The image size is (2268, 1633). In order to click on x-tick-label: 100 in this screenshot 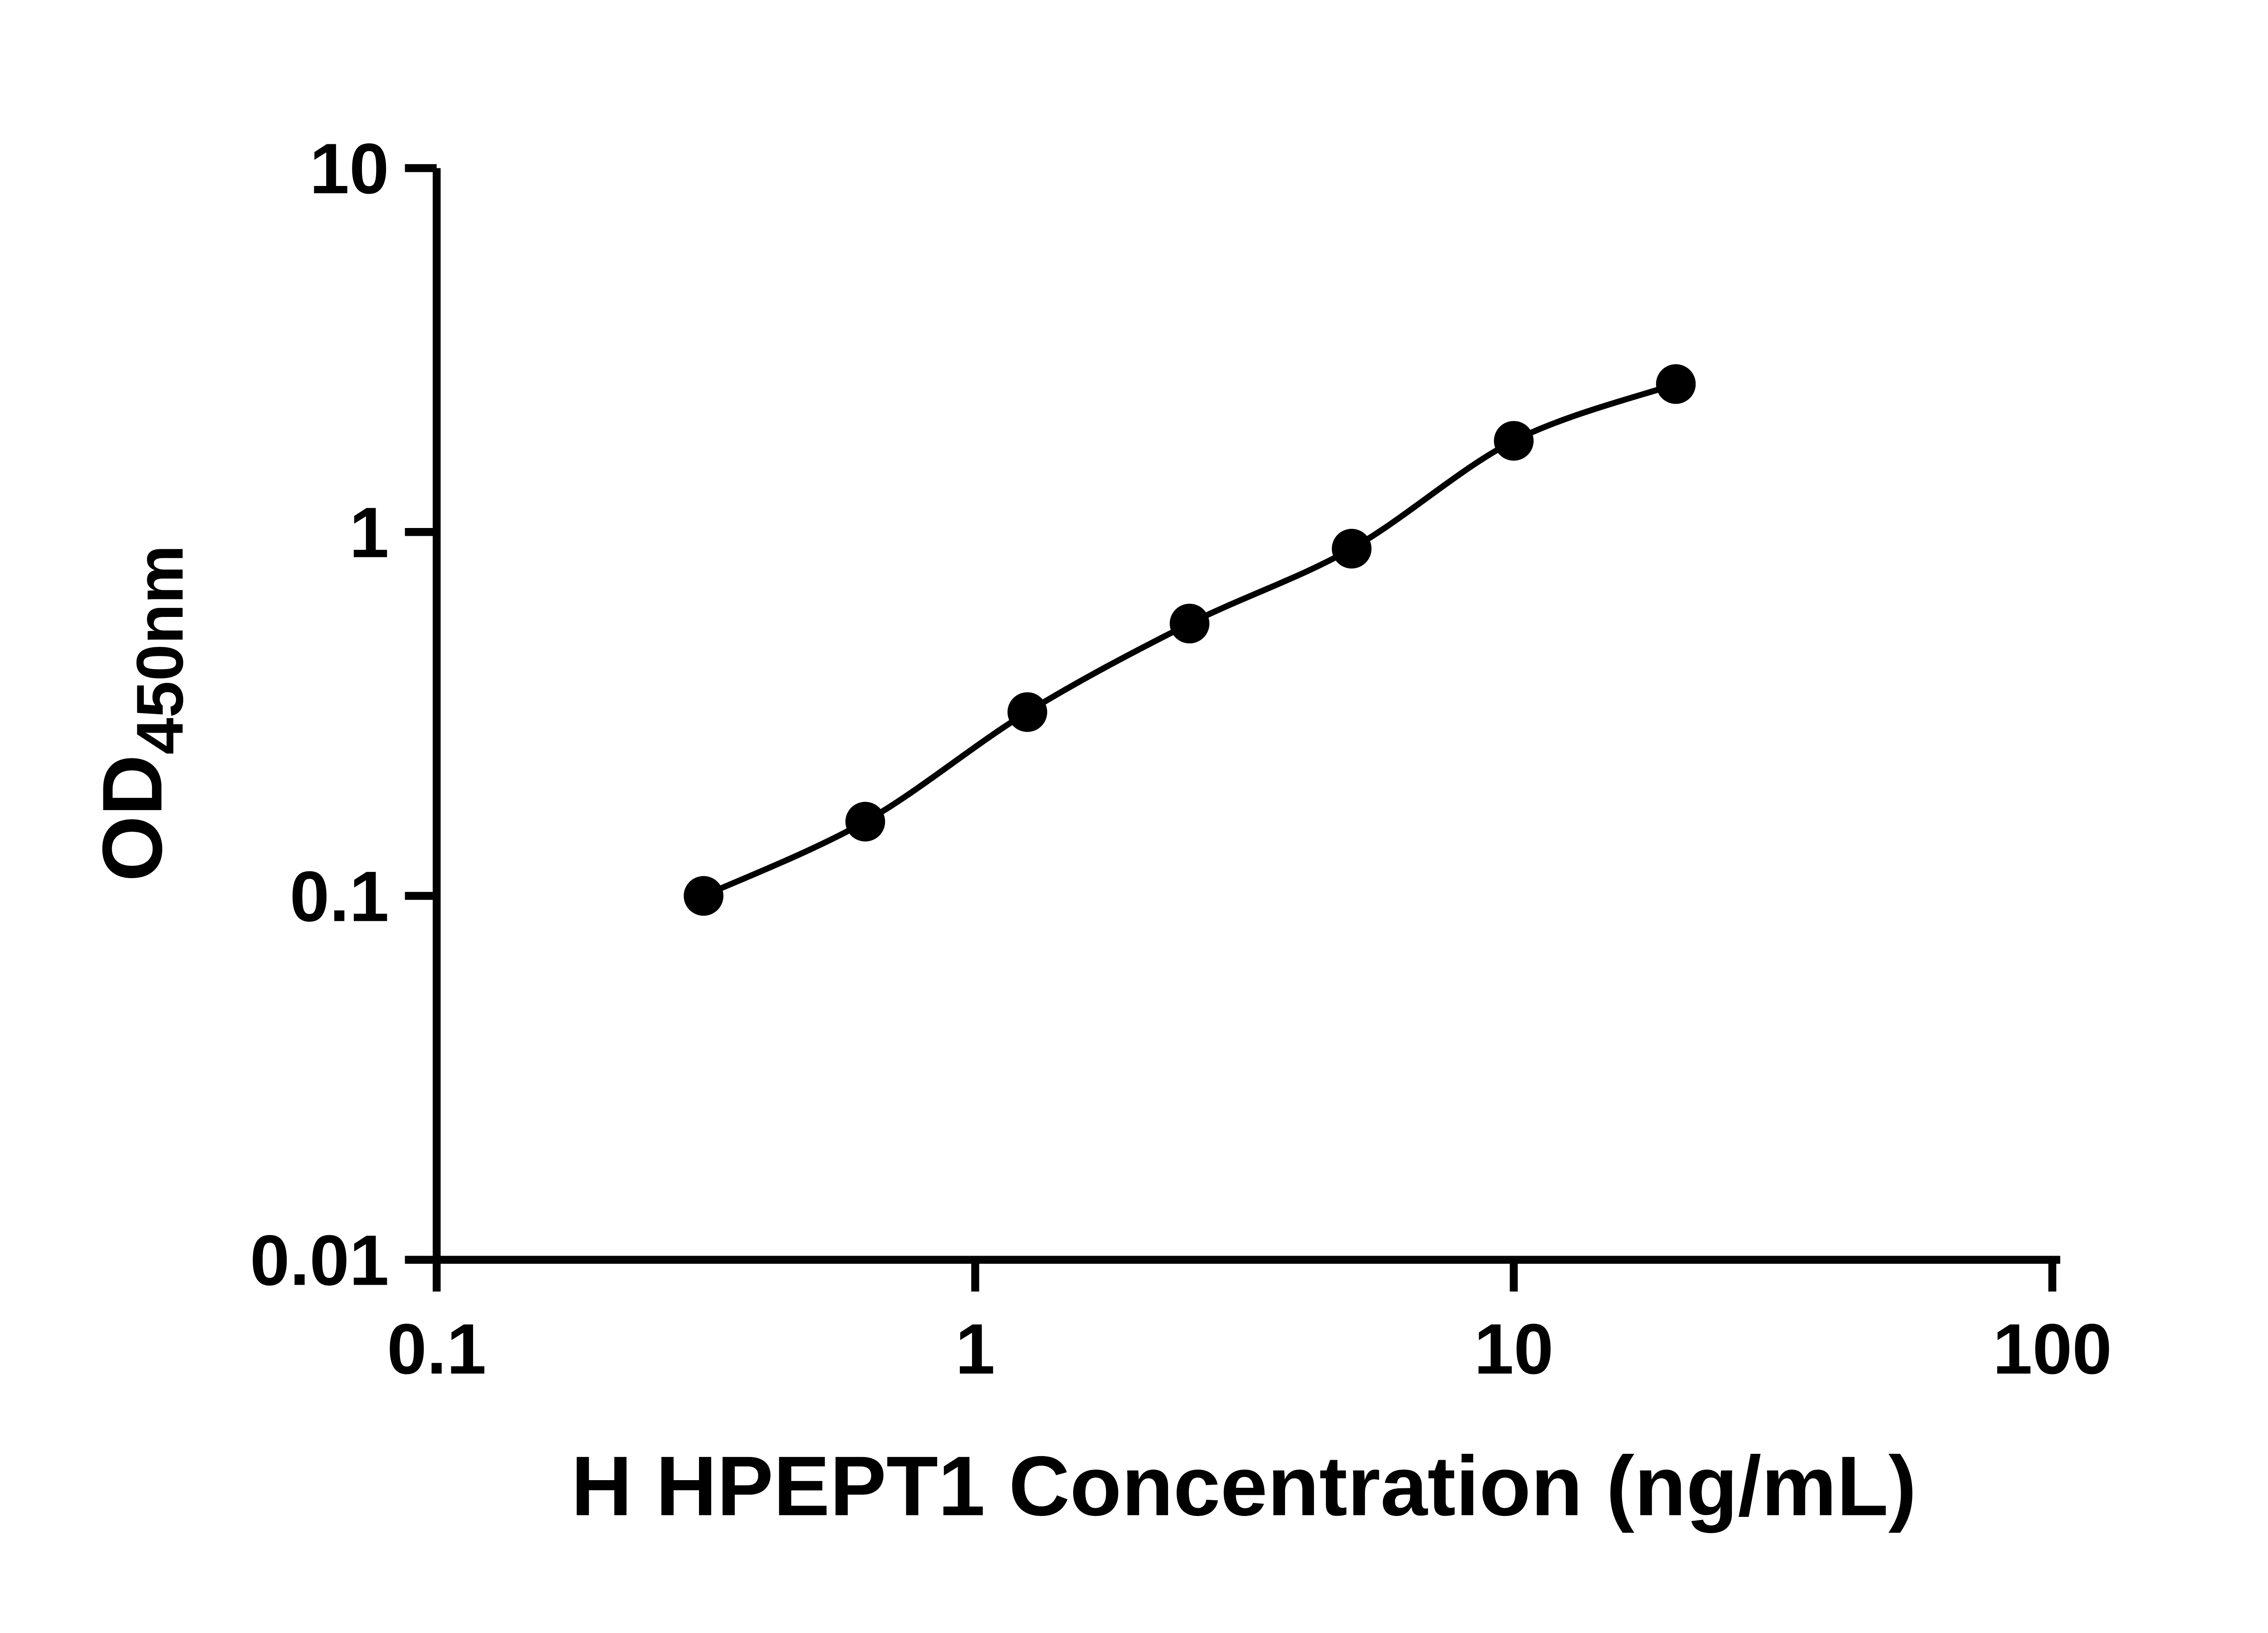, I will do `click(2053, 1349)`.